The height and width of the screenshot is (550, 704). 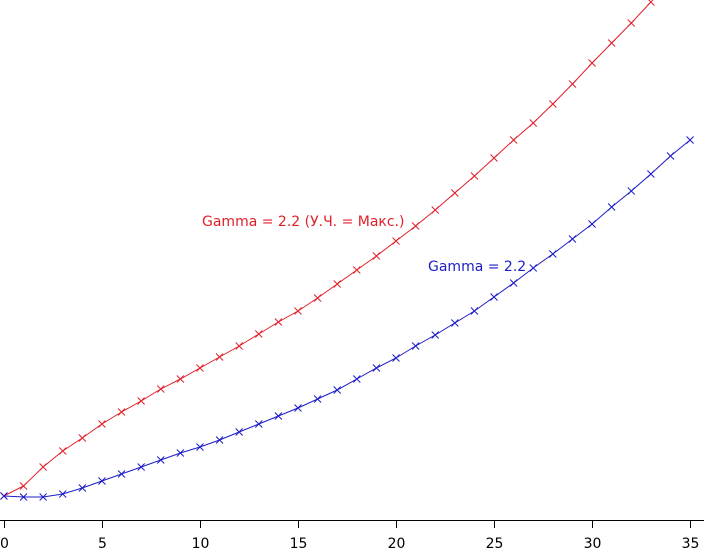 I want to click on series-label: Gamma = 2.2 (У.Ч. = Макс.), so click(x=303, y=222).